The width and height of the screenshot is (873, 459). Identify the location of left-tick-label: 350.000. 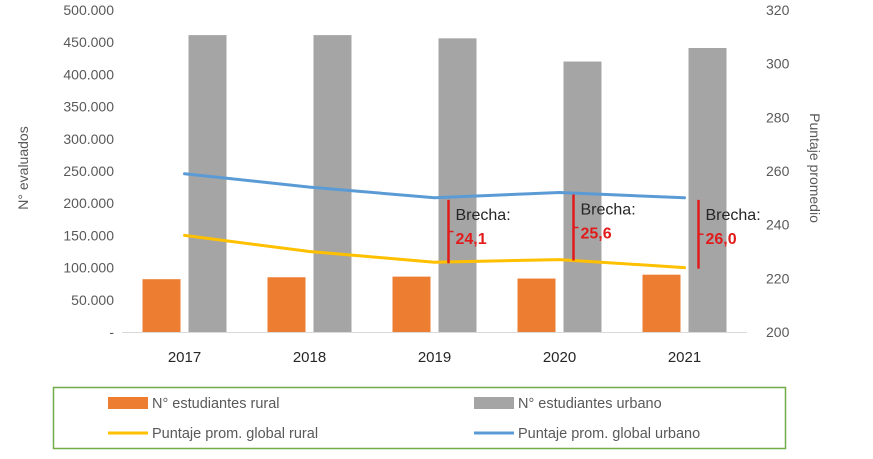
(88, 107).